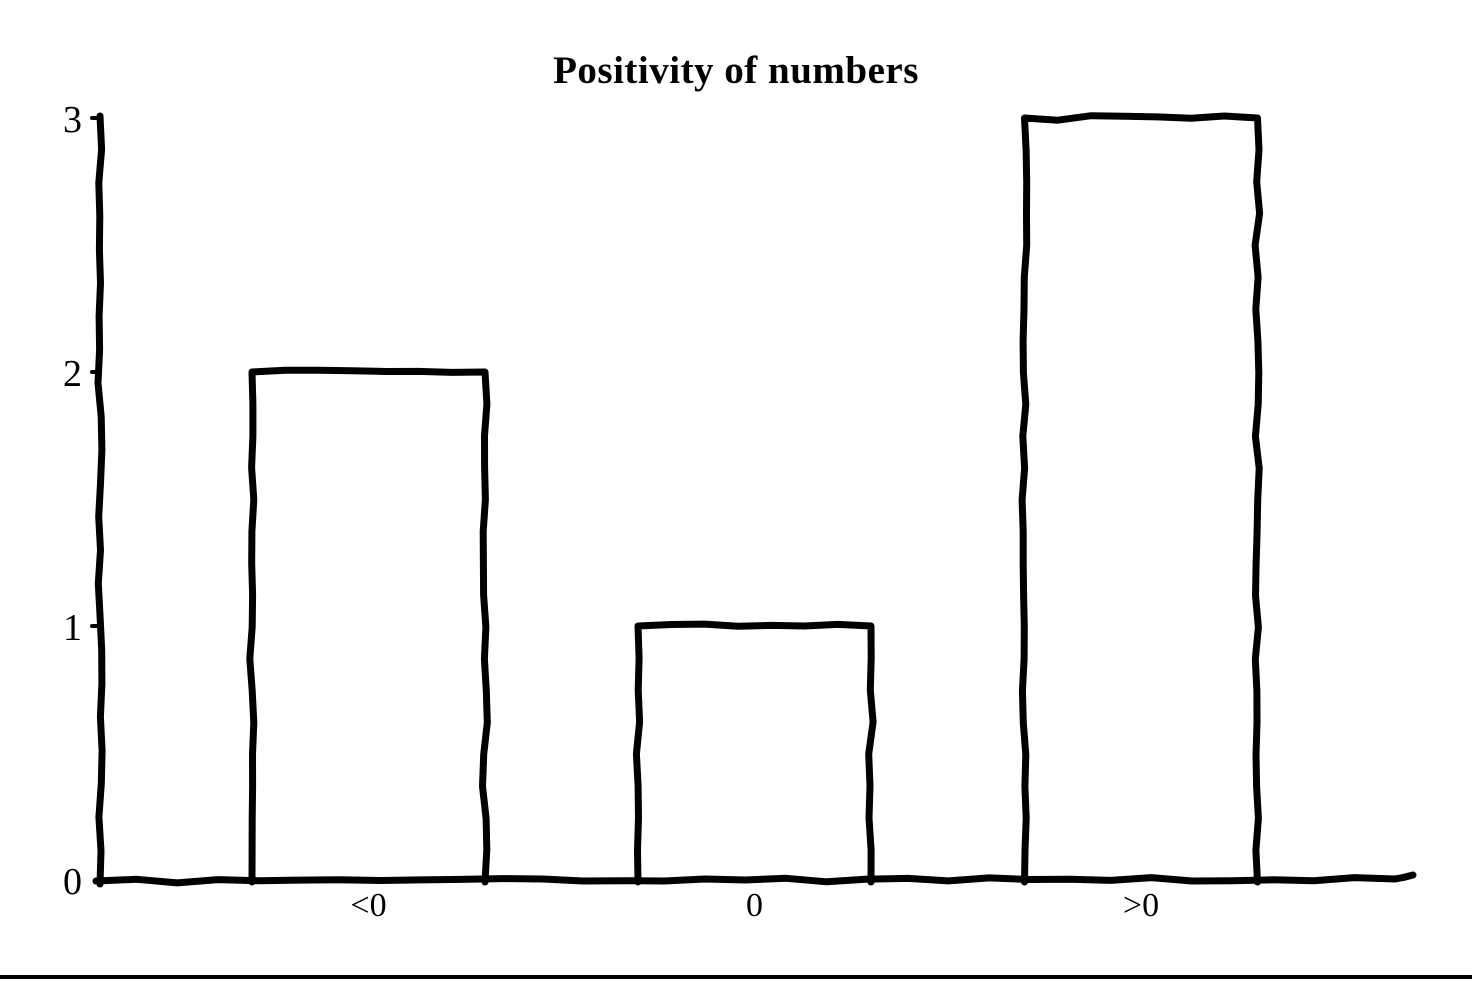  I want to click on x-axis, so click(754, 879).